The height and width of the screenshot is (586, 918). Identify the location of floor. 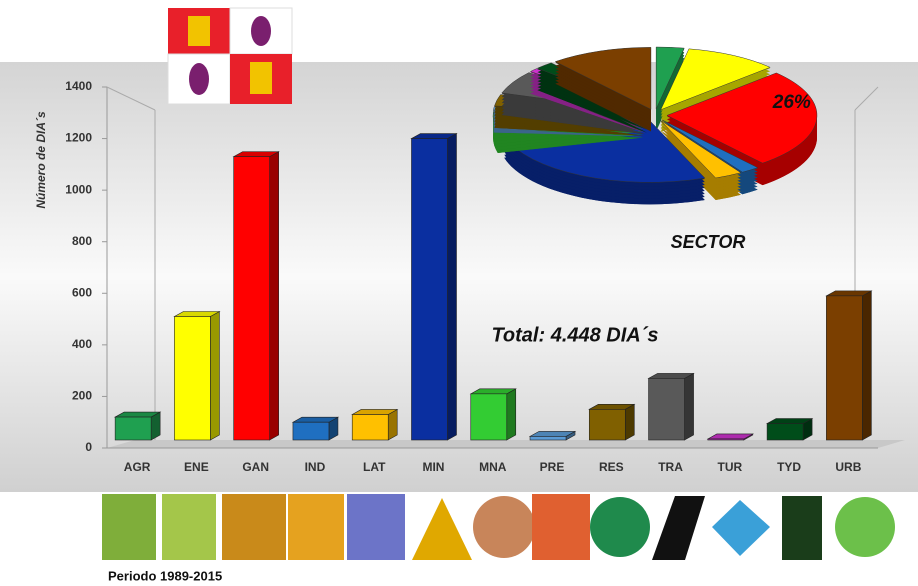
(506, 444).